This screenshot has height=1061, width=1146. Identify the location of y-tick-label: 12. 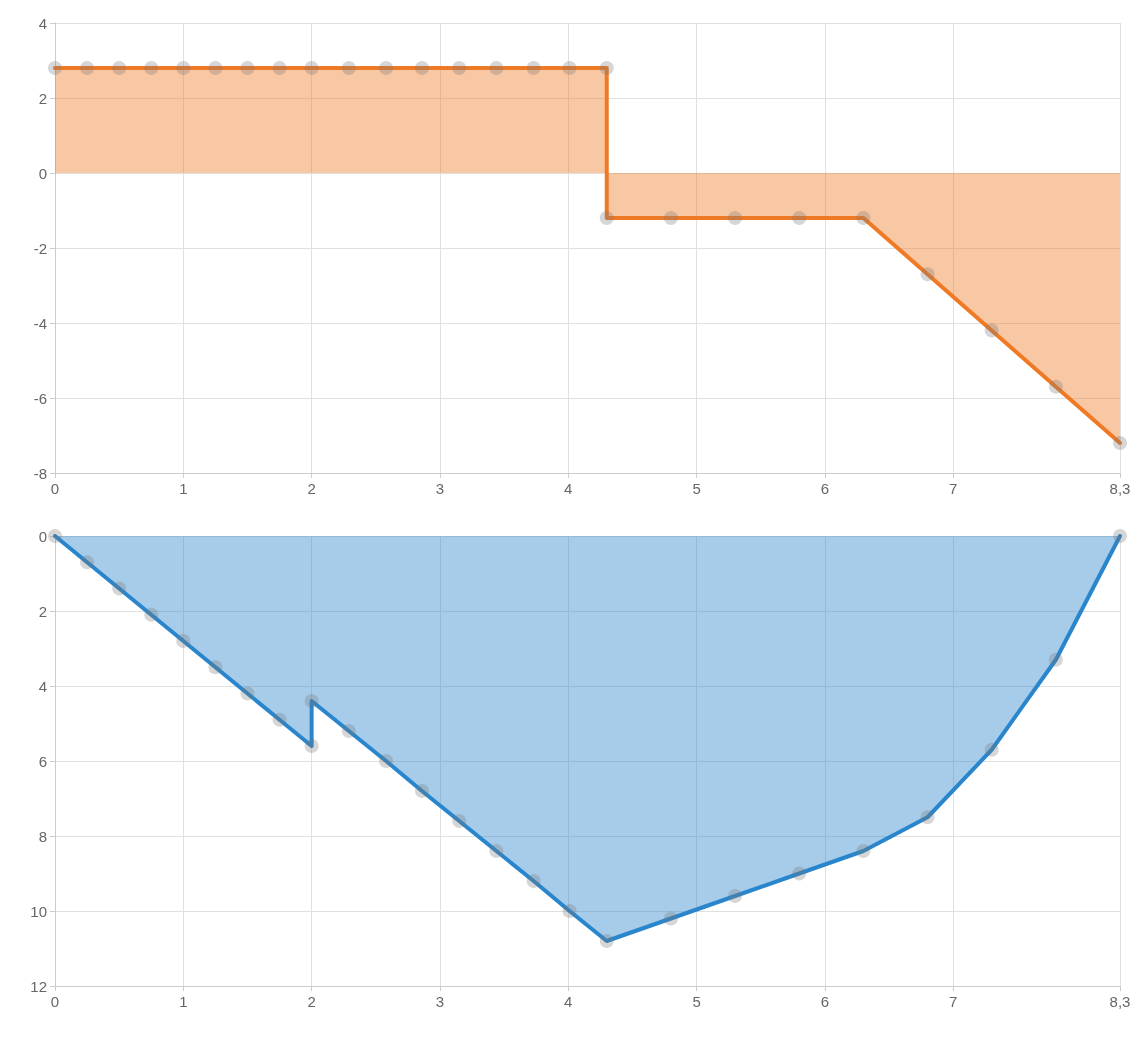
(38, 986).